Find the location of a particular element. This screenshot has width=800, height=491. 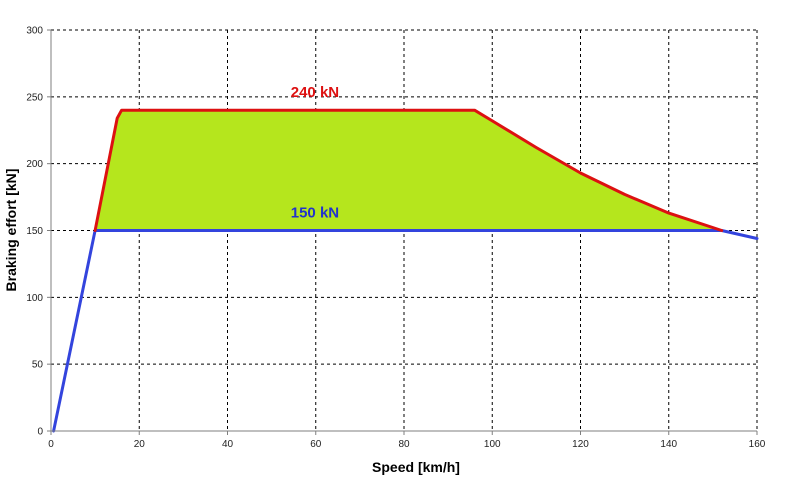

y-tick-label: 100 is located at coordinates (34, 298).